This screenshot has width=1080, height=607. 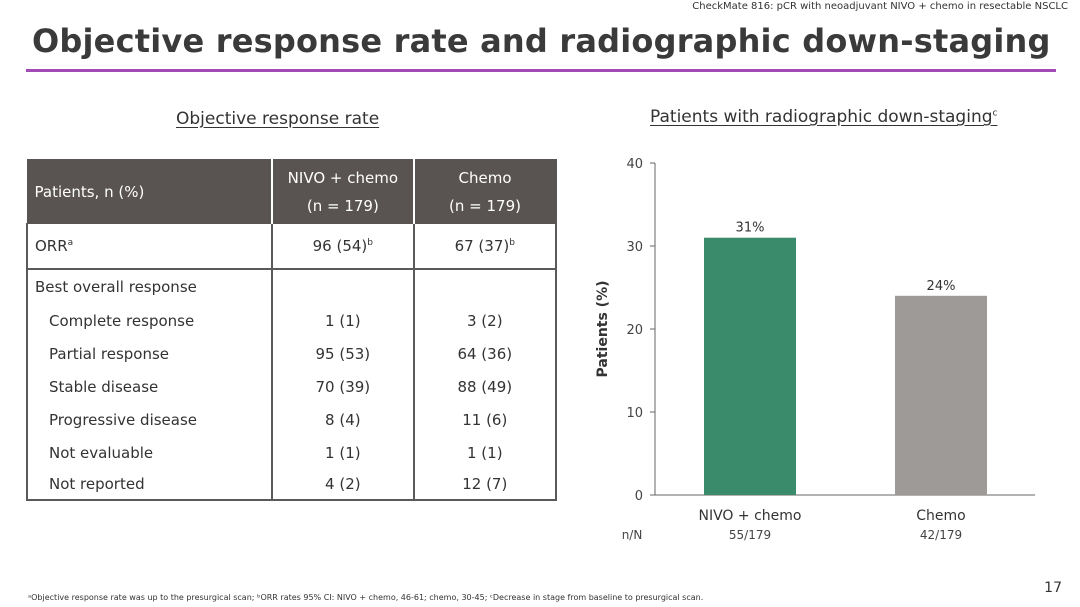 What do you see at coordinates (342, 205) in the screenshot?
I see `header-nivo-n: (n = 179)` at bounding box center [342, 205].